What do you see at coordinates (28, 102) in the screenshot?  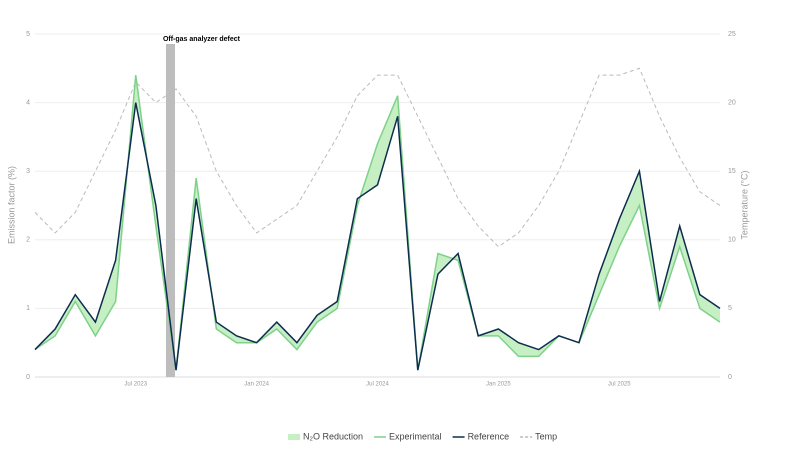 I see `y-tick-label: 4` at bounding box center [28, 102].